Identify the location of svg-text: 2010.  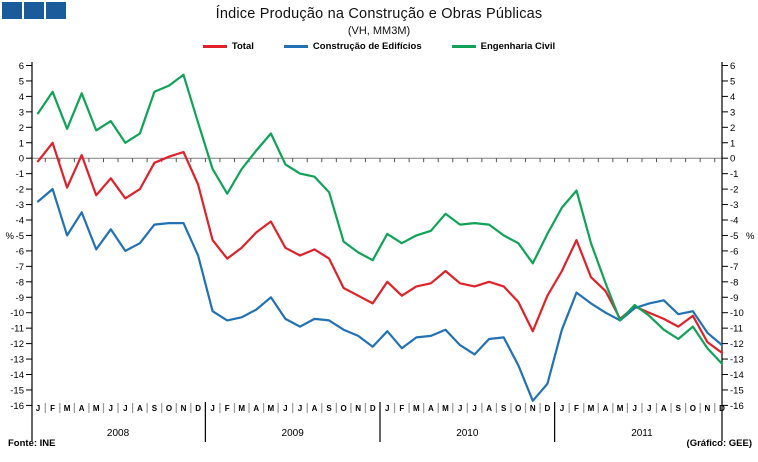
(467, 433).